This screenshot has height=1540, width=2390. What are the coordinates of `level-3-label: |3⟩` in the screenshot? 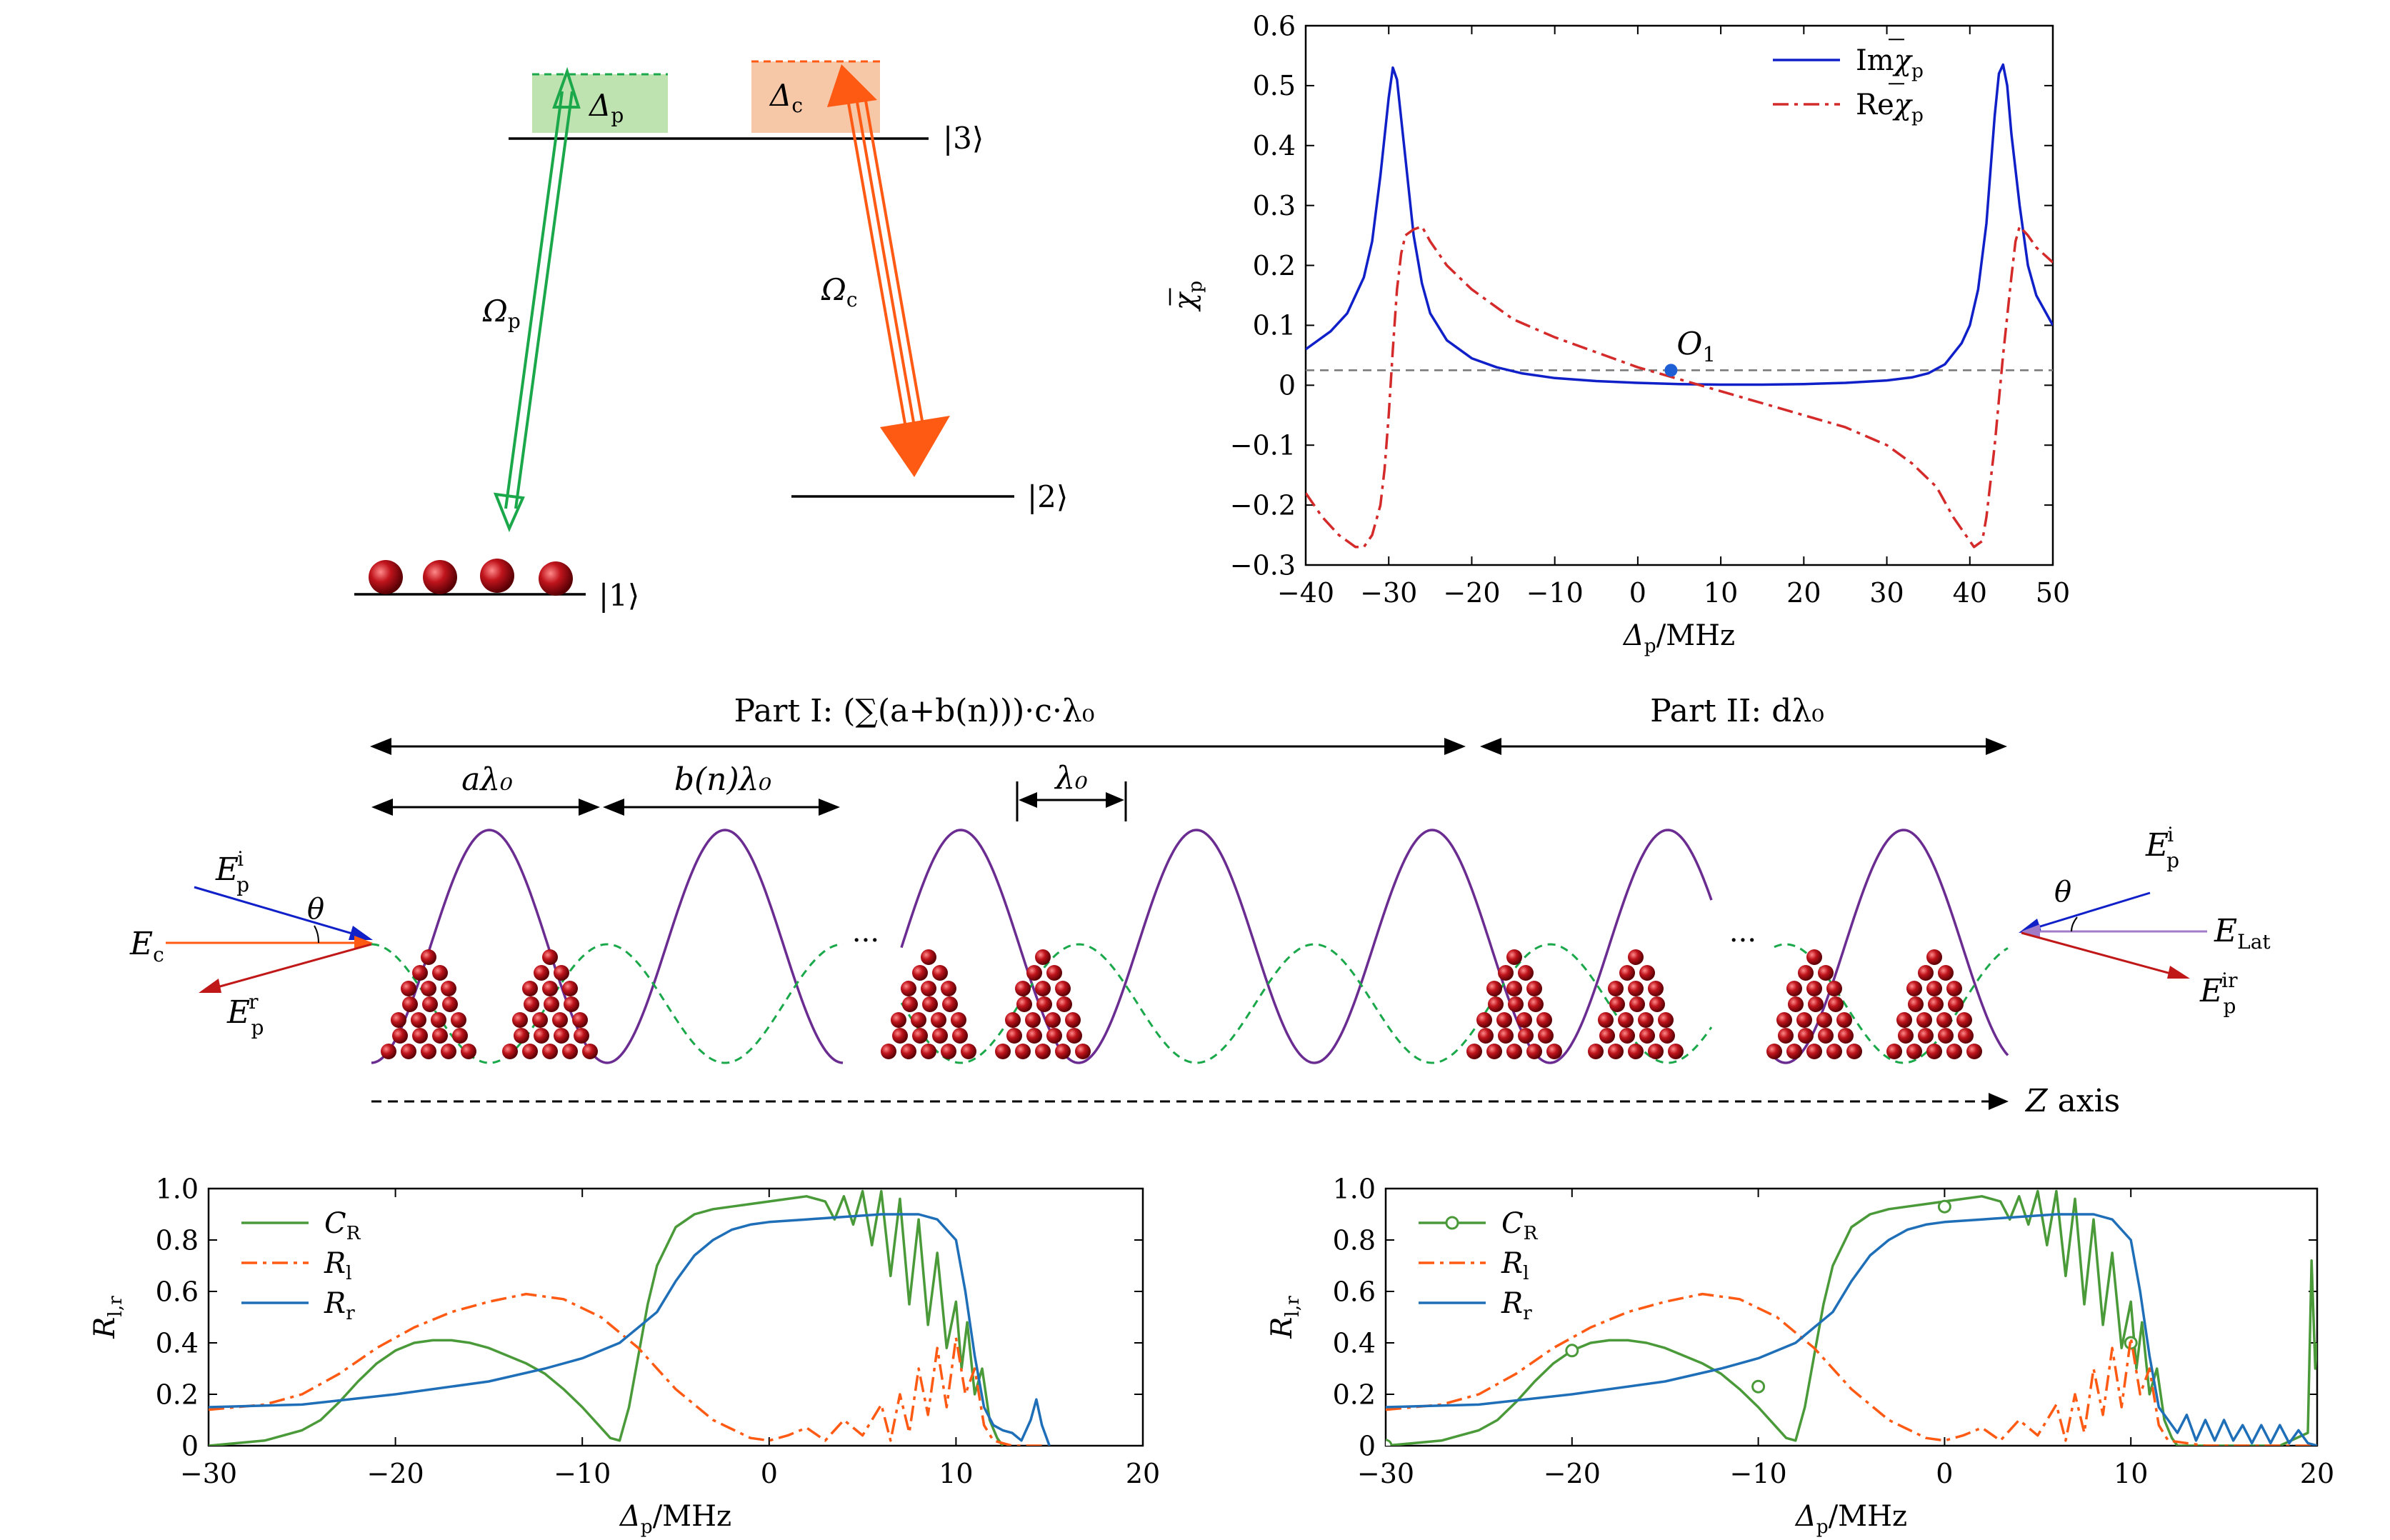 It's located at (963, 138).